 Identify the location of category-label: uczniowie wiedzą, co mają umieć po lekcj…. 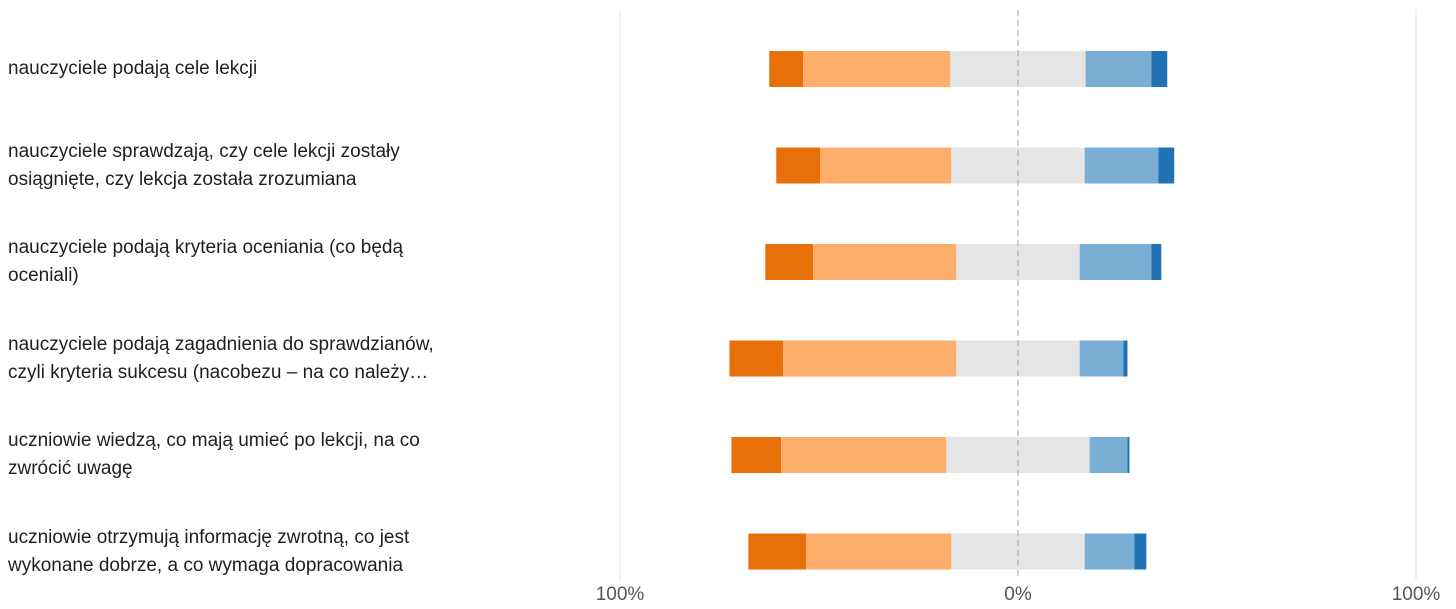
(214, 454).